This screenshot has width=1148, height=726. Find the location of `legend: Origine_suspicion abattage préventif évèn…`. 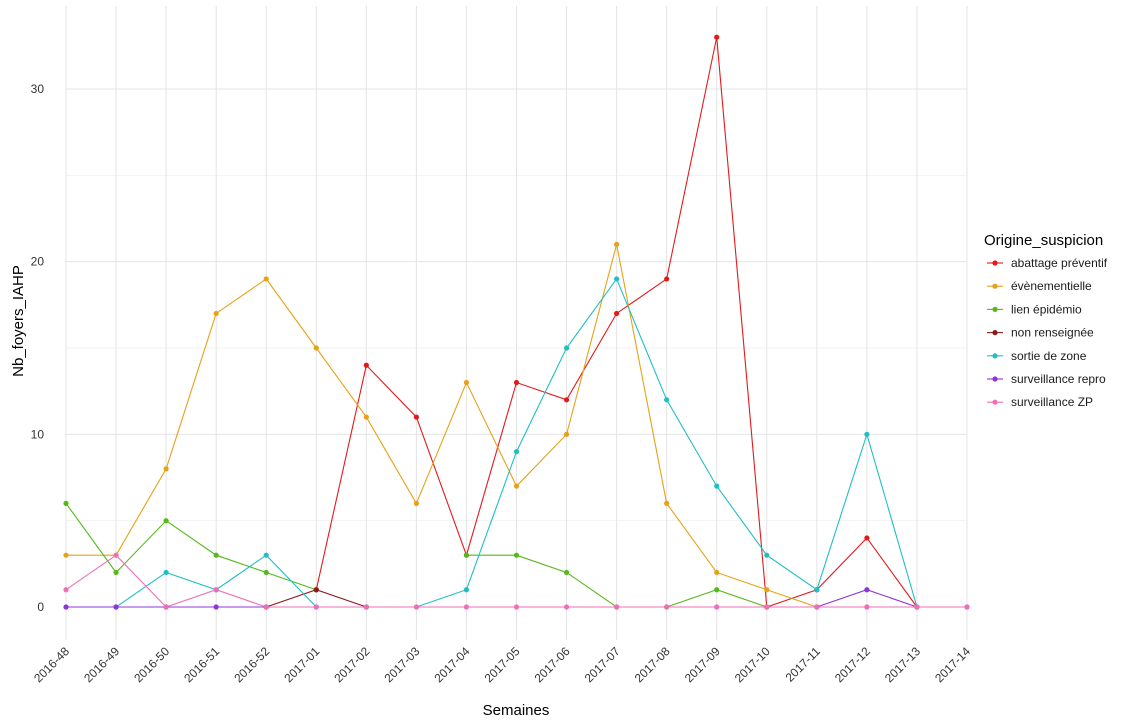

legend: Origine_suspicion abattage préventif évèn… is located at coordinates (1046, 320).